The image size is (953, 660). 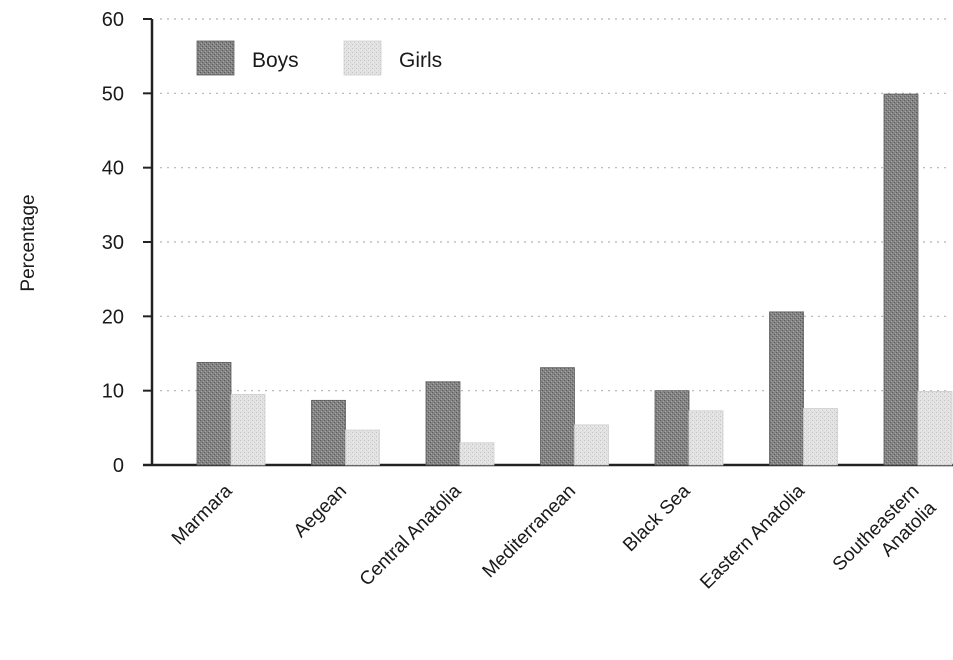 I want to click on y-tick-label: 20, so click(x=113, y=317).